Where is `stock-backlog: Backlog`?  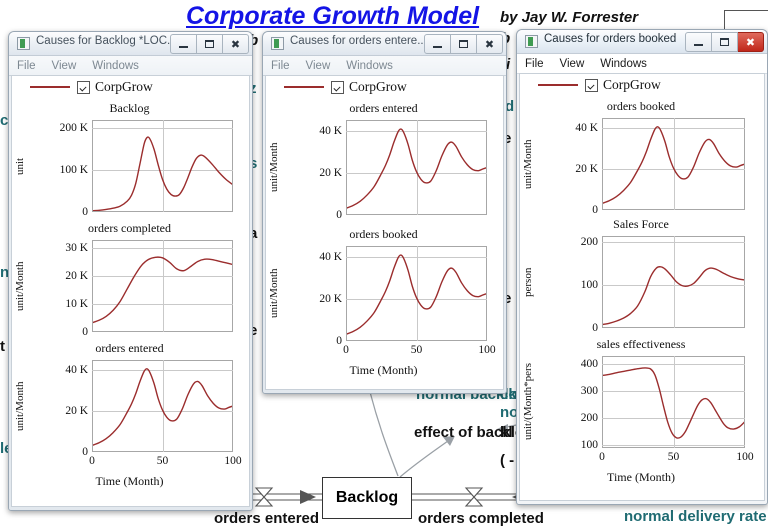
stock-backlog: Backlog is located at coordinates (367, 498).